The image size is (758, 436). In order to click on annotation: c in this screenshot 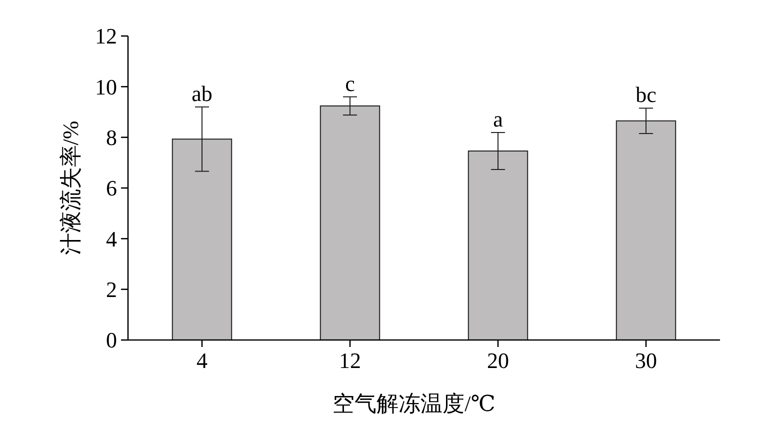, I will do `click(350, 83)`.